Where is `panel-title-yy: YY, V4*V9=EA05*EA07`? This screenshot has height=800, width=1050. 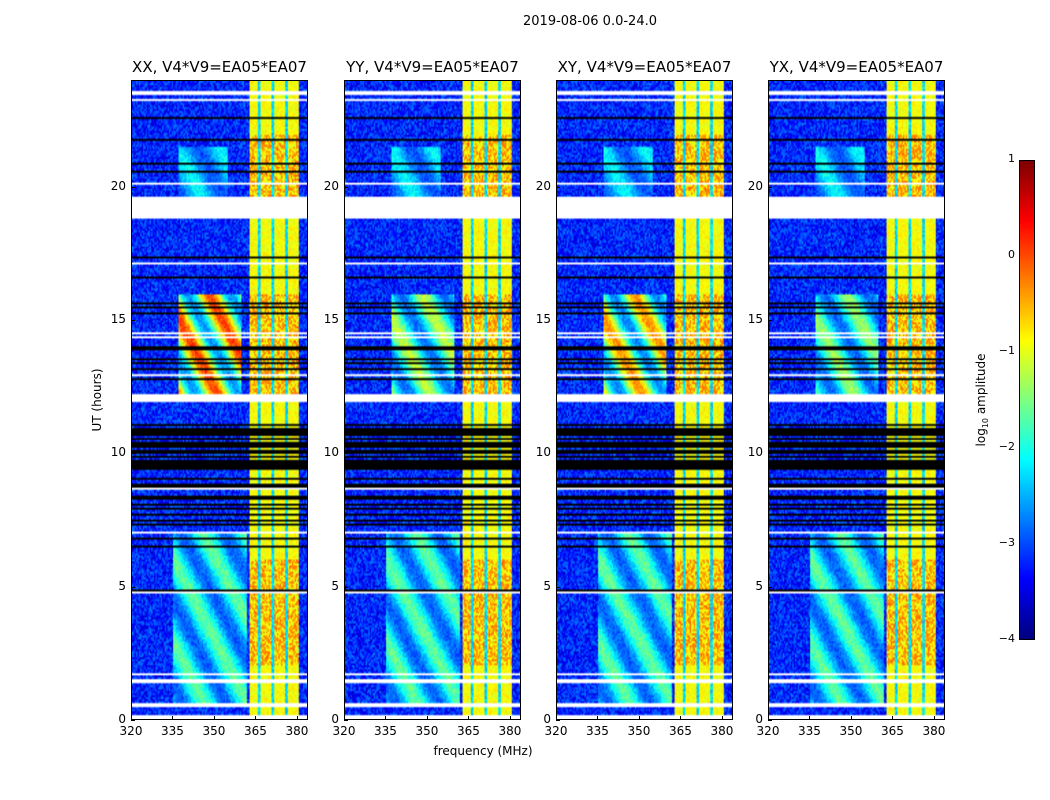 panel-title-yy: YY, V4*V9=EA05*EA07 is located at coordinates (432, 67).